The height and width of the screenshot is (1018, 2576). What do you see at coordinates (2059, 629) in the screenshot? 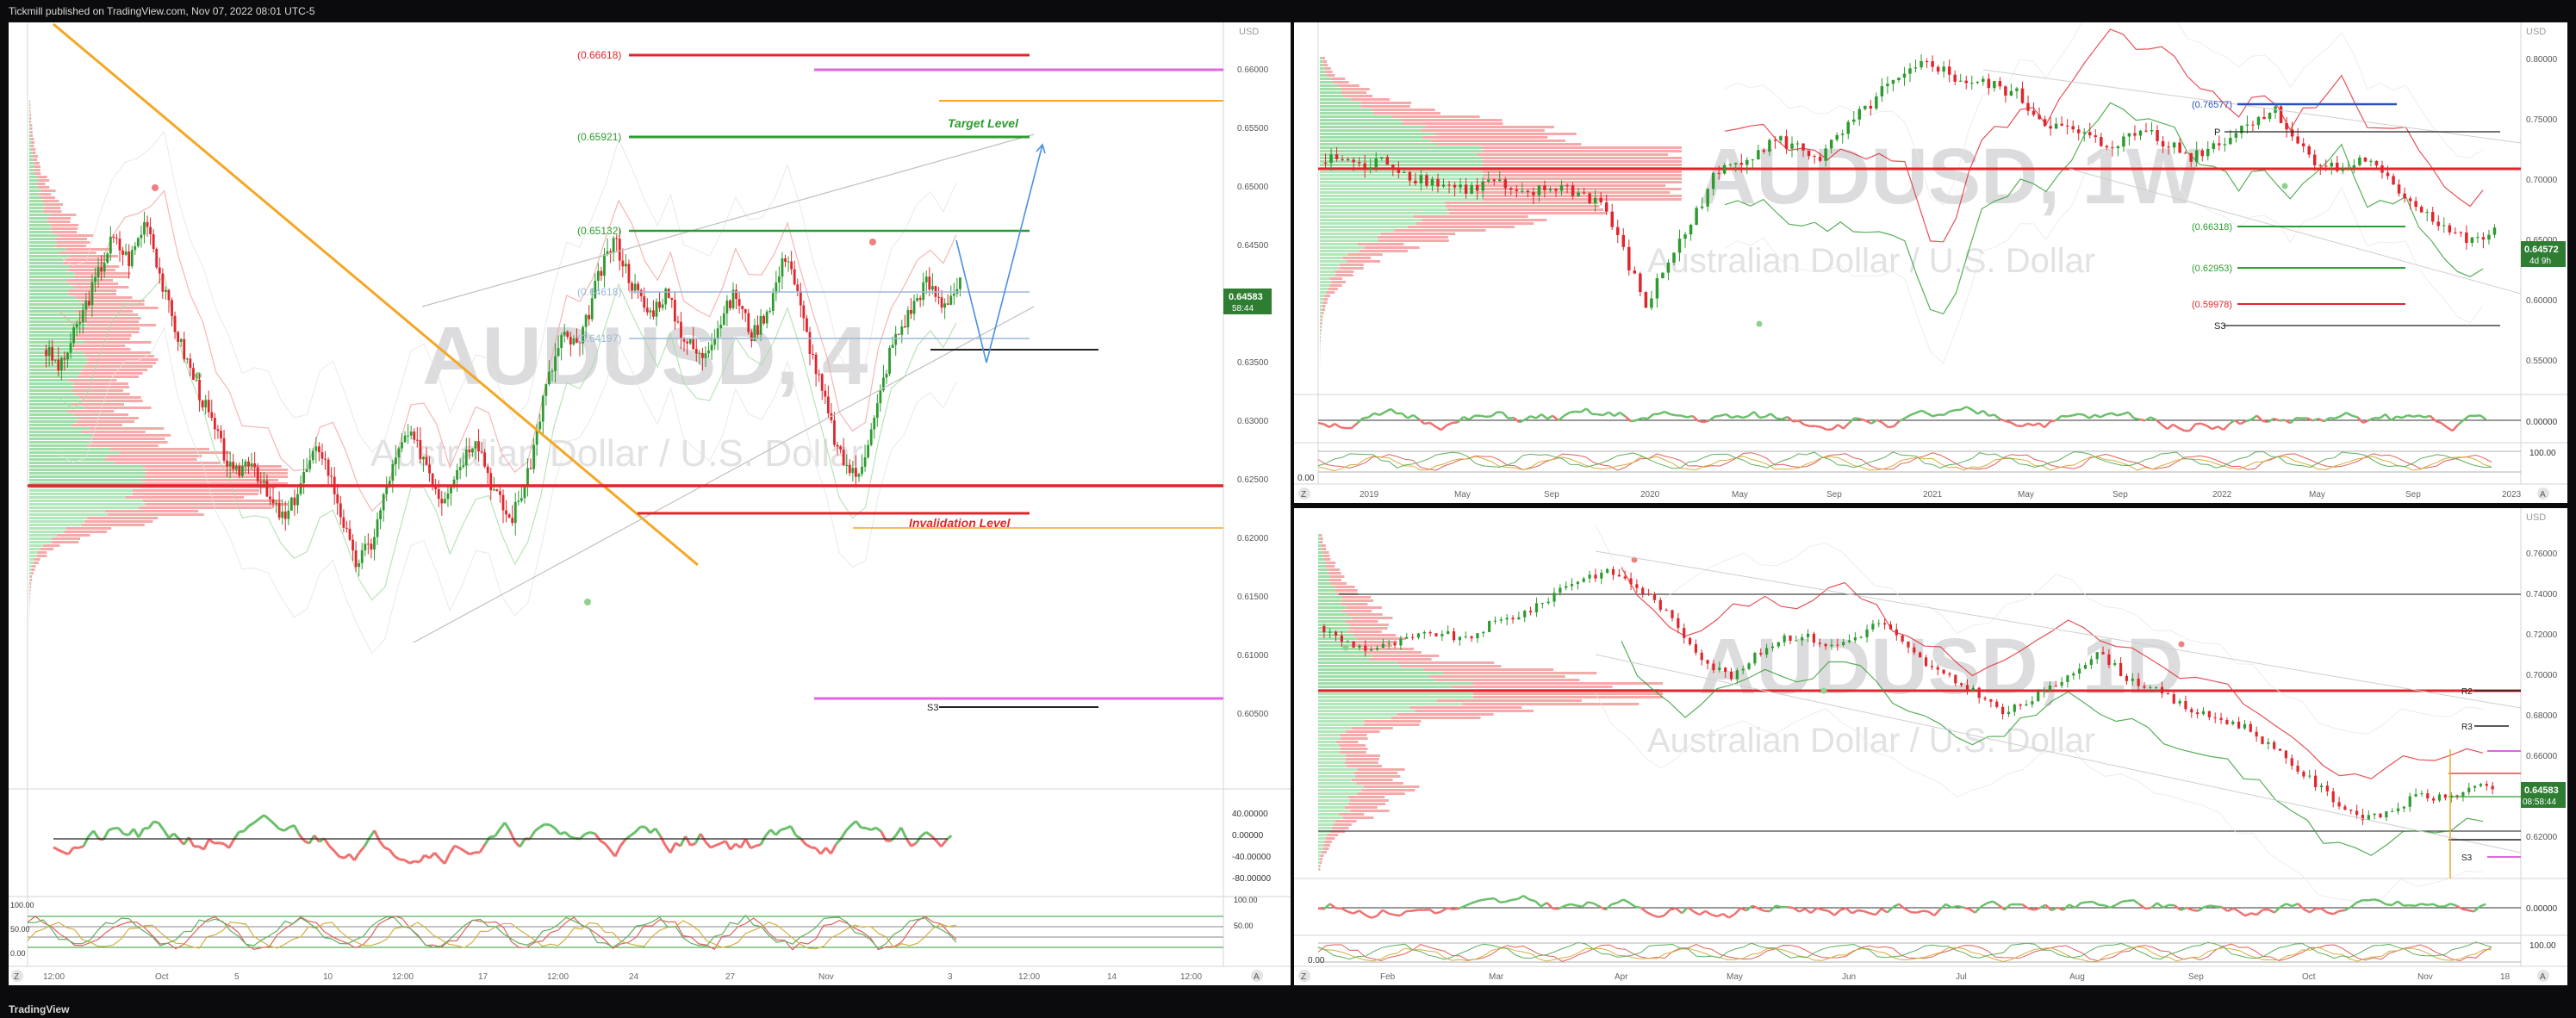
I see `daily-channel-top` at bounding box center [2059, 629].